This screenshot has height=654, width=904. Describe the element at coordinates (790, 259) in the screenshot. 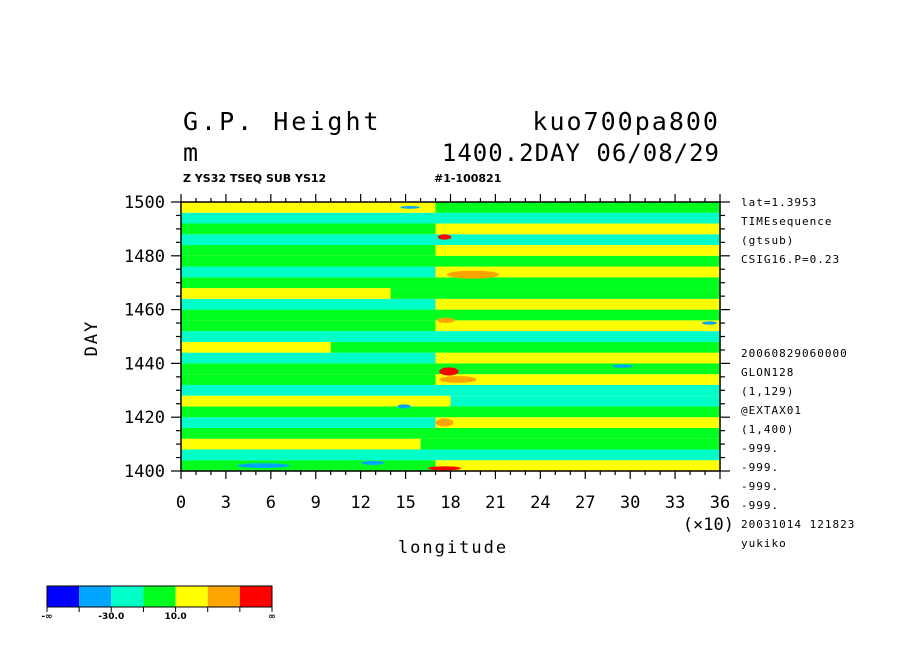

I see `side-info-line: CSIG16.P=0.23` at that location.